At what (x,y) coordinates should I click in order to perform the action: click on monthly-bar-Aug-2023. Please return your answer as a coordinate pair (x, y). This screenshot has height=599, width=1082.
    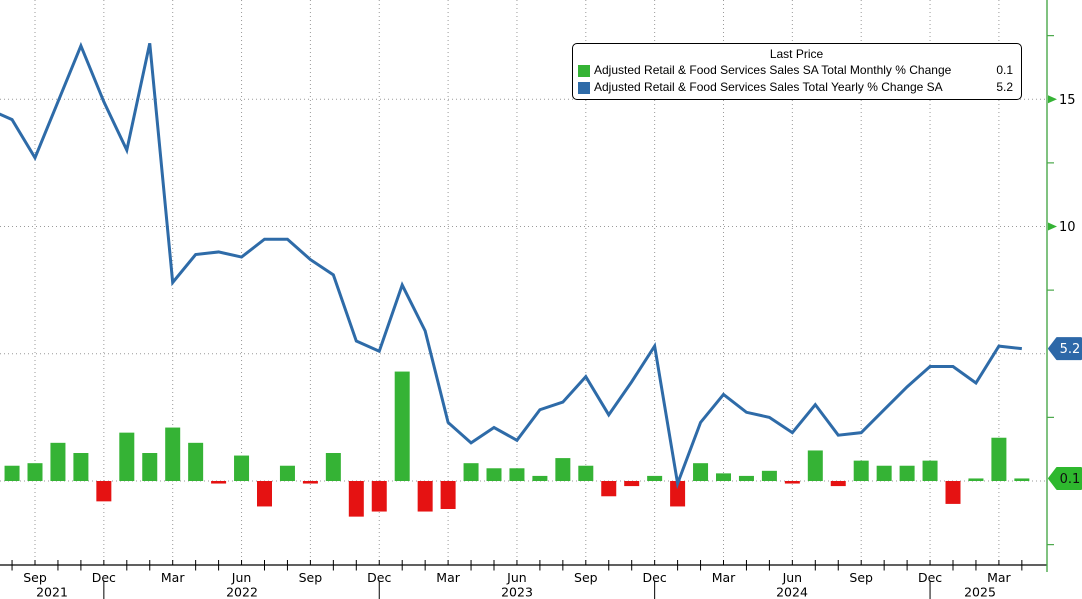
    Looking at the image, I should click on (563, 469).